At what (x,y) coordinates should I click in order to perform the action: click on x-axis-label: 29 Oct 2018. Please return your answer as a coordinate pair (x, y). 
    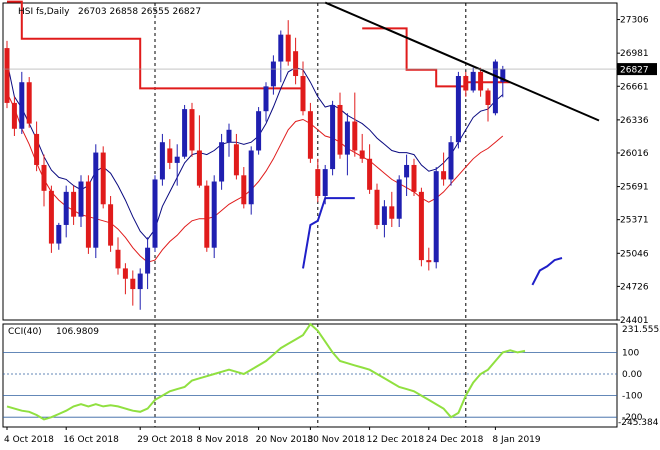
    Looking at the image, I should click on (165, 440).